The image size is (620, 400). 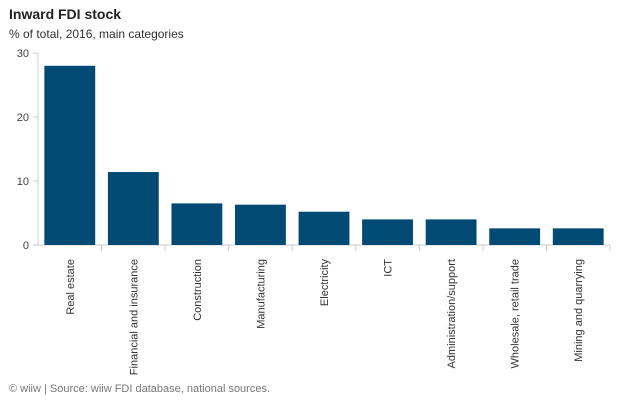 I want to click on chart-subtitle: % of total, 2016, main categories, so click(x=96, y=34).